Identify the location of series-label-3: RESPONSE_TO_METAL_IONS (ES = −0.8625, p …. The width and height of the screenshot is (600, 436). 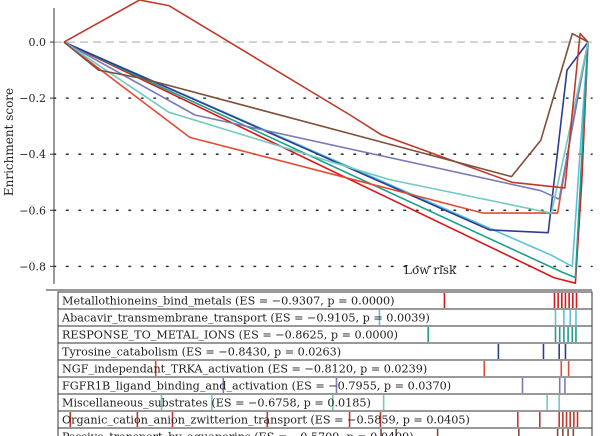
(230, 335).